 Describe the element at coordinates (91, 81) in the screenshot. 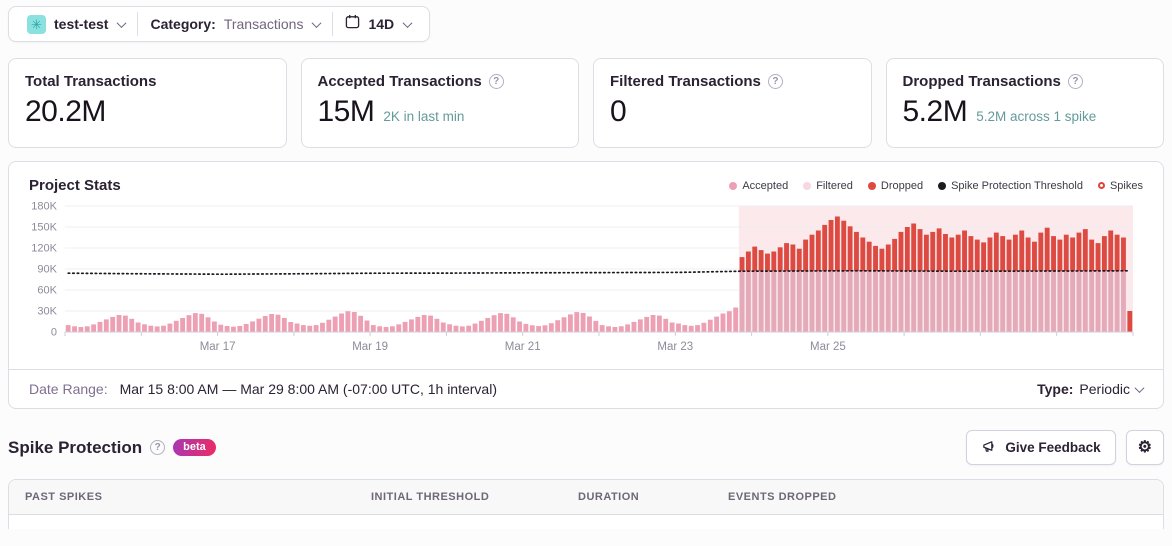

I see `stat-card-title: Total Transactions` at that location.